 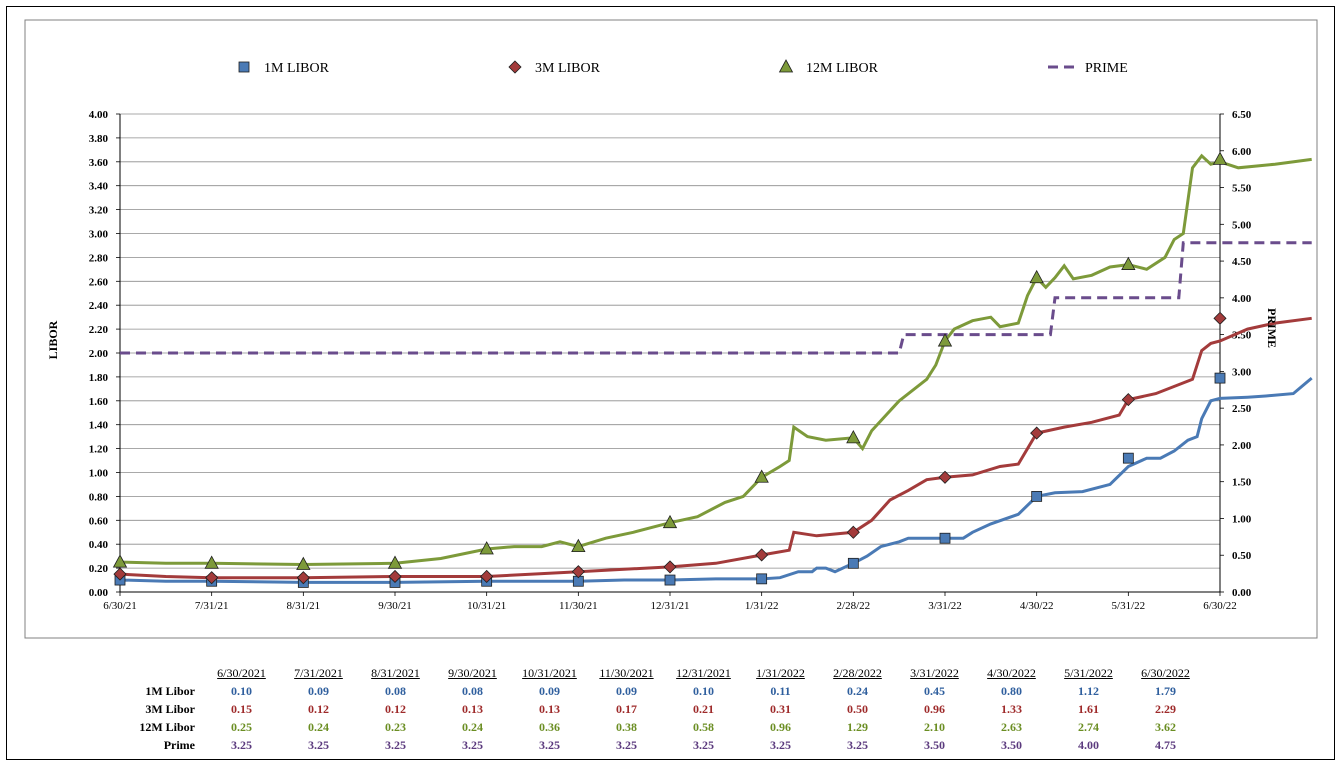 I want to click on y-right-tick-label: 0.00, so click(x=1242, y=593).